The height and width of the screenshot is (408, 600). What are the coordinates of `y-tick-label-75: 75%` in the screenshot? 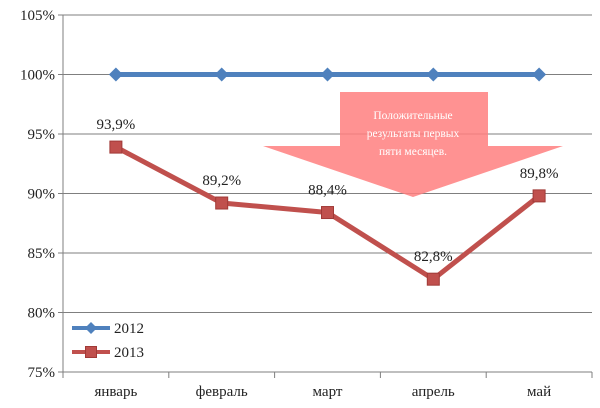 It's located at (42, 373).